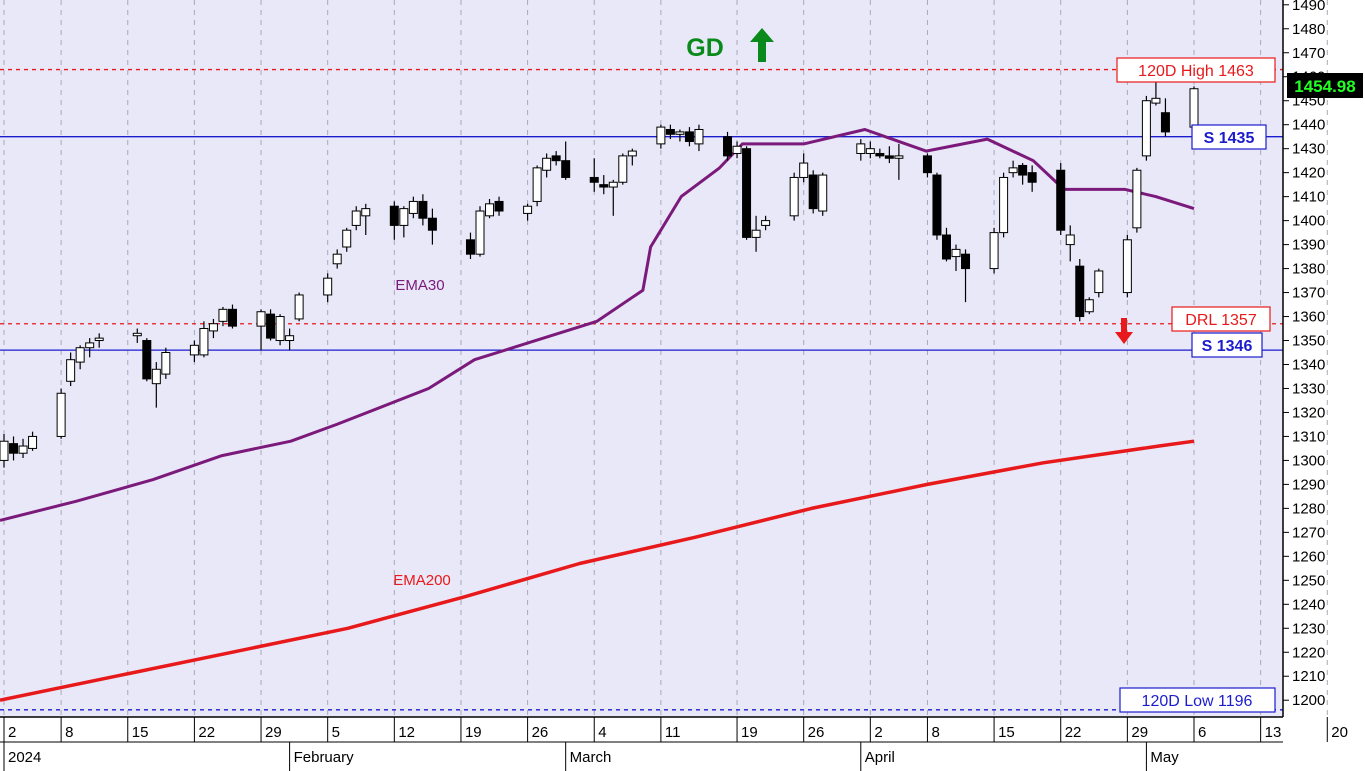 This screenshot has width=1365, height=771. What do you see at coordinates (1308, 317) in the screenshot?
I see `y-tick-label: 1360` at bounding box center [1308, 317].